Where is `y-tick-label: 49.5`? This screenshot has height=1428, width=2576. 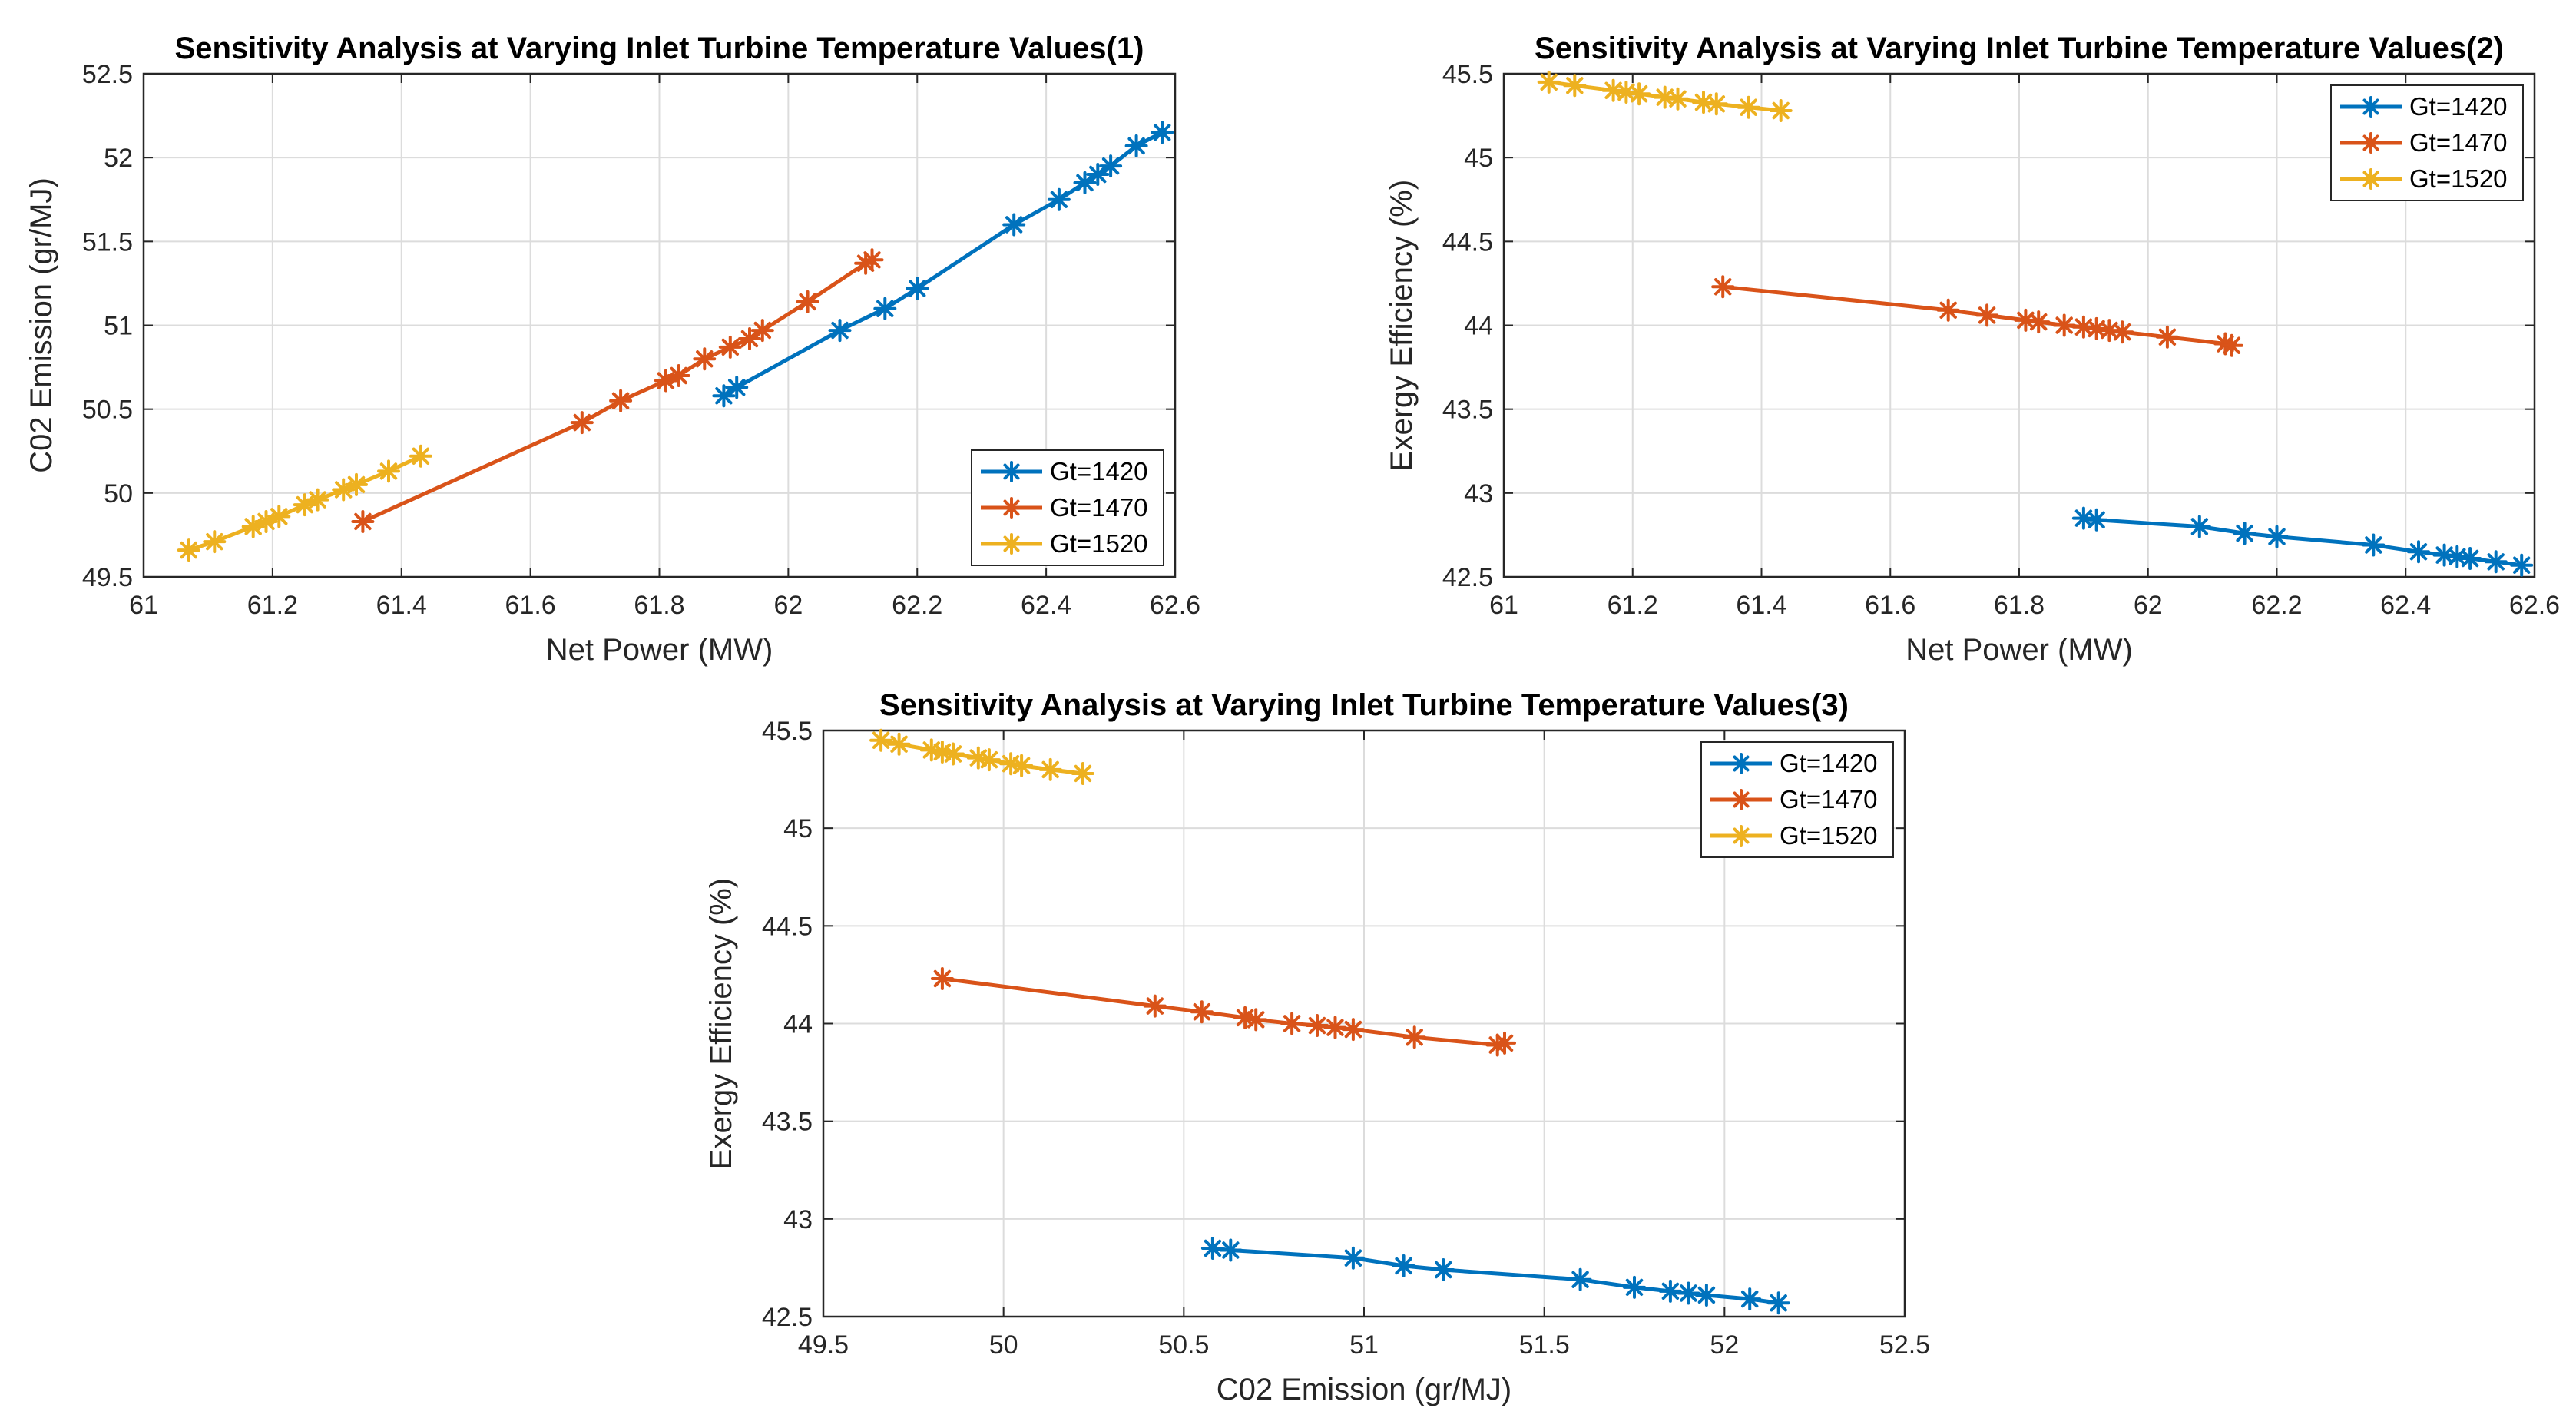
y-tick-label: 49.5 is located at coordinates (107, 577).